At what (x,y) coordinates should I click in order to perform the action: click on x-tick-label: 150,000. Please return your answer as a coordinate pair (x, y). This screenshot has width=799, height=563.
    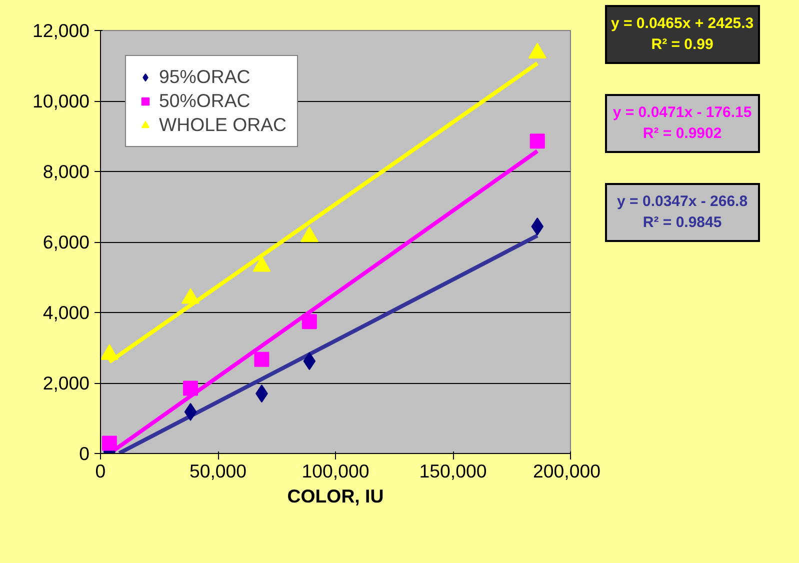
    Looking at the image, I should click on (453, 471).